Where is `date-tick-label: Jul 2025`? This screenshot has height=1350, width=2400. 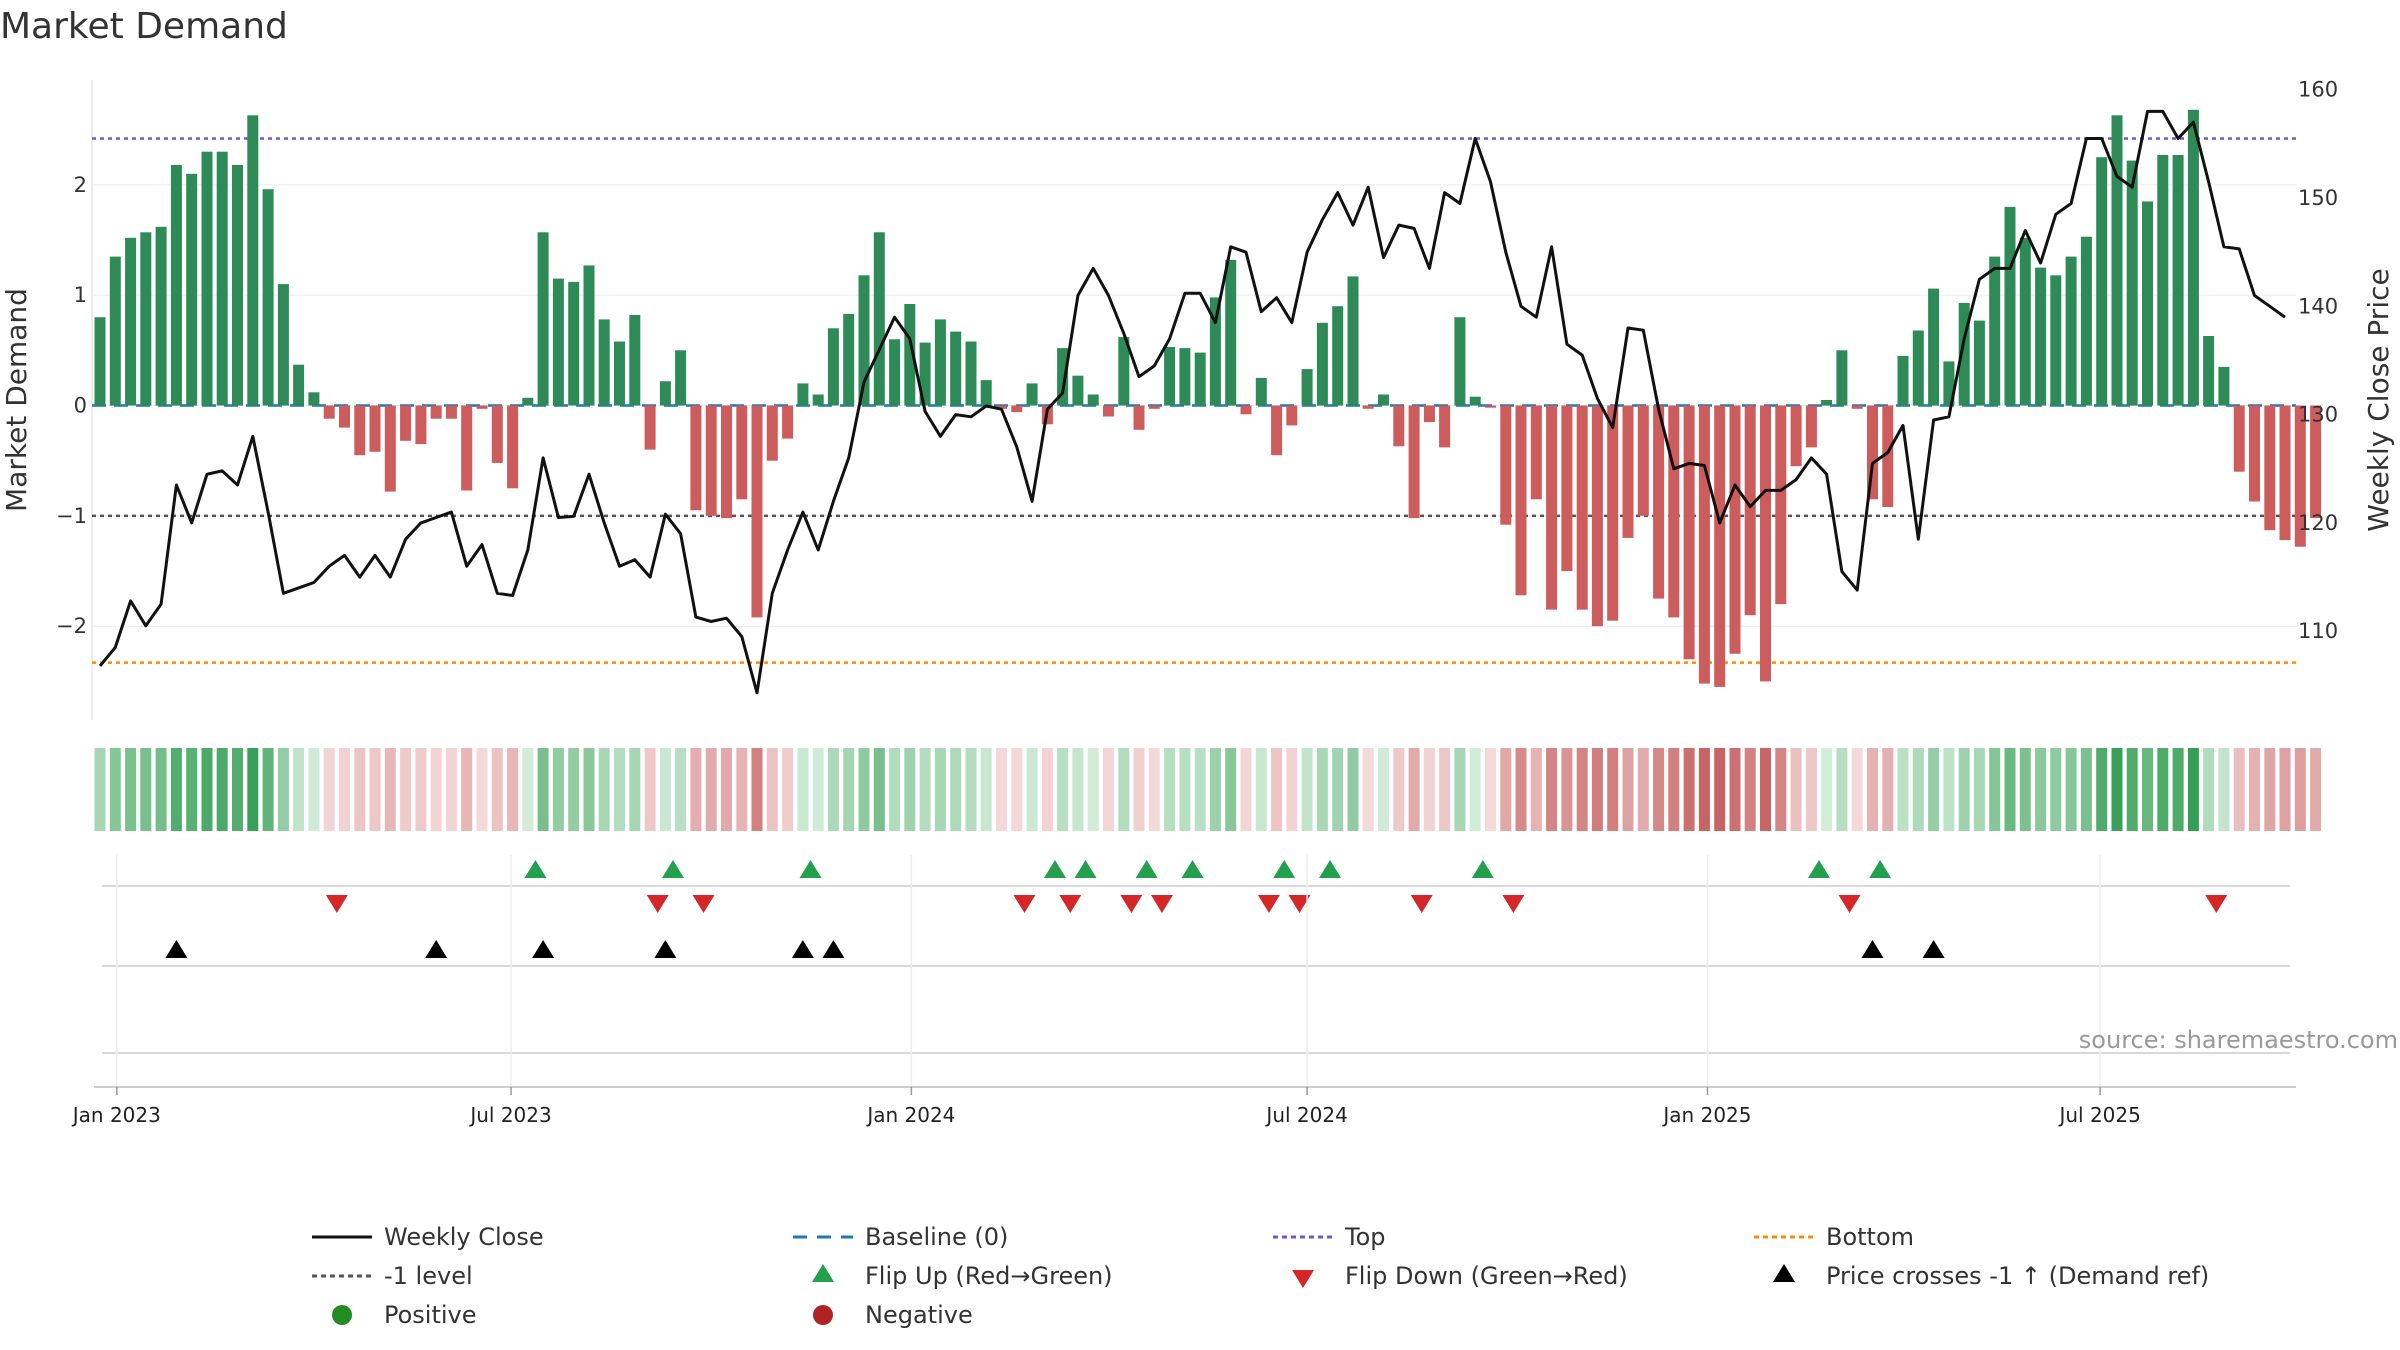 date-tick-label: Jul 2025 is located at coordinates (2098, 1115).